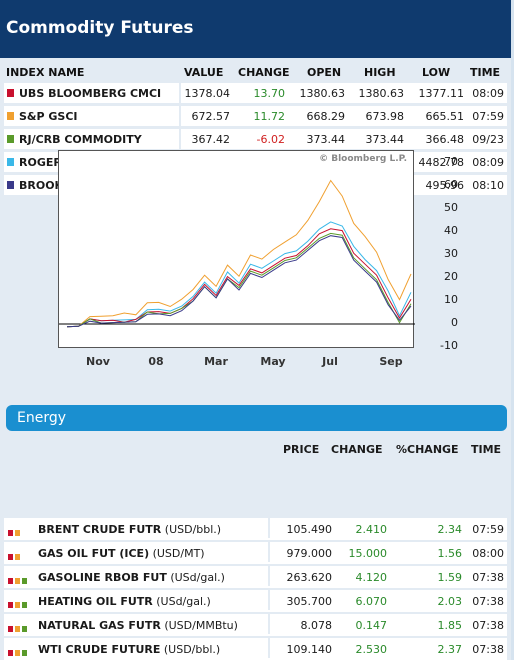  I want to click on index-change: -6.02, so click(270, 139).